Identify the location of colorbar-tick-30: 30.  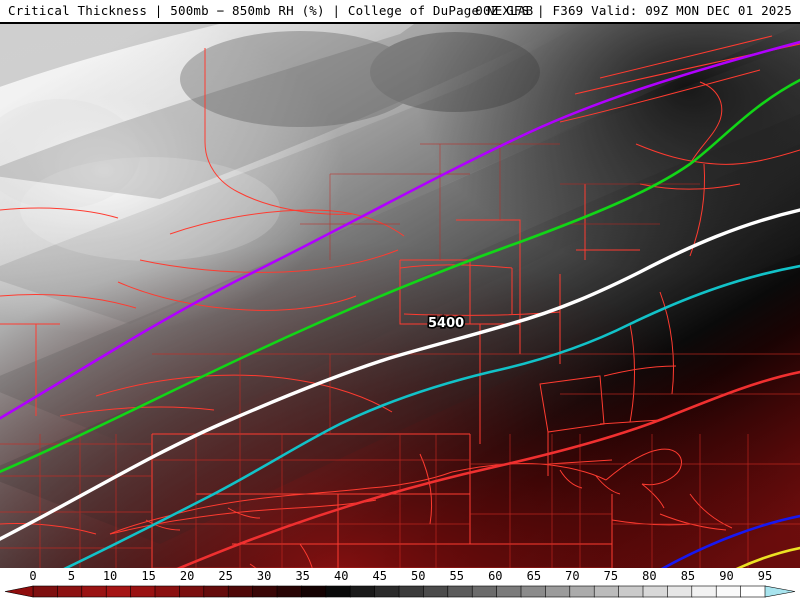
(264, 576).